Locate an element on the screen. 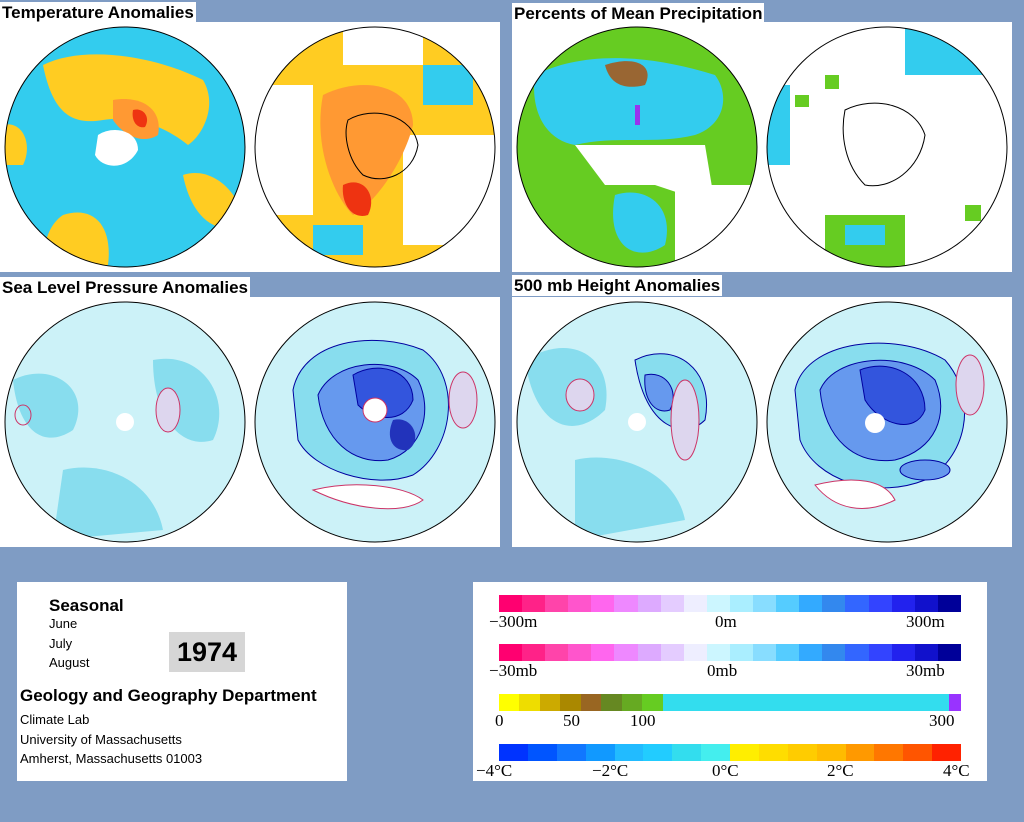 The width and height of the screenshot is (1024, 822). height-southern-globe is located at coordinates (887, 422).